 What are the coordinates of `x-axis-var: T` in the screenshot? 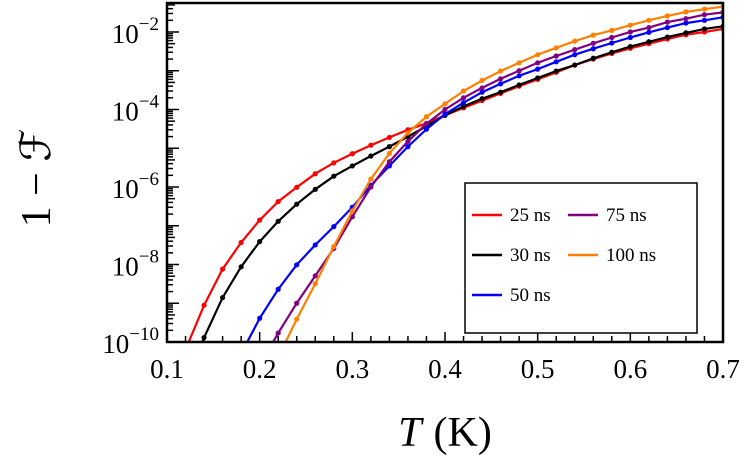 It's located at (411, 433).